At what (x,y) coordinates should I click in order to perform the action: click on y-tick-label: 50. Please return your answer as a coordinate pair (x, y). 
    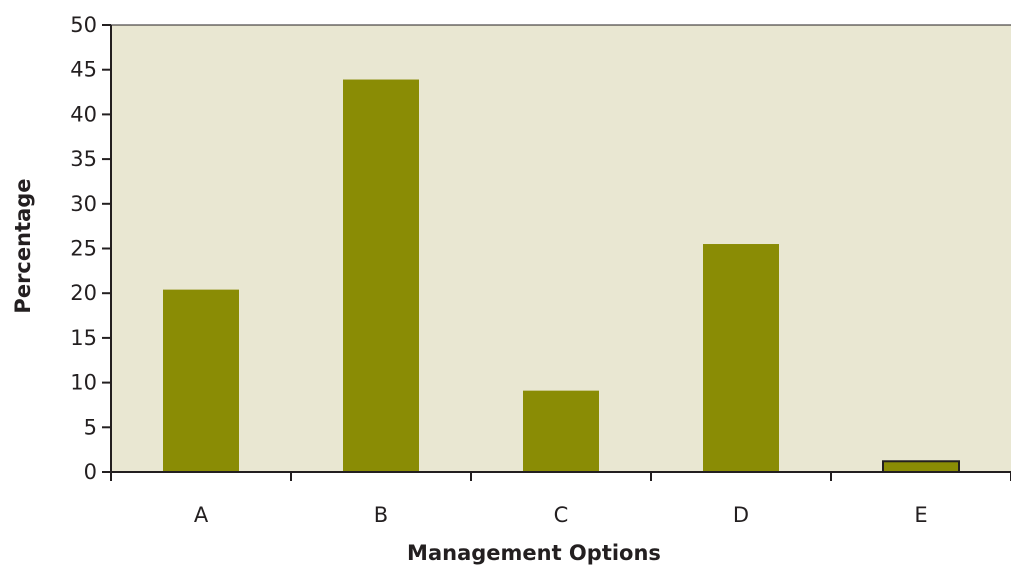
    Looking at the image, I should click on (83, 25).